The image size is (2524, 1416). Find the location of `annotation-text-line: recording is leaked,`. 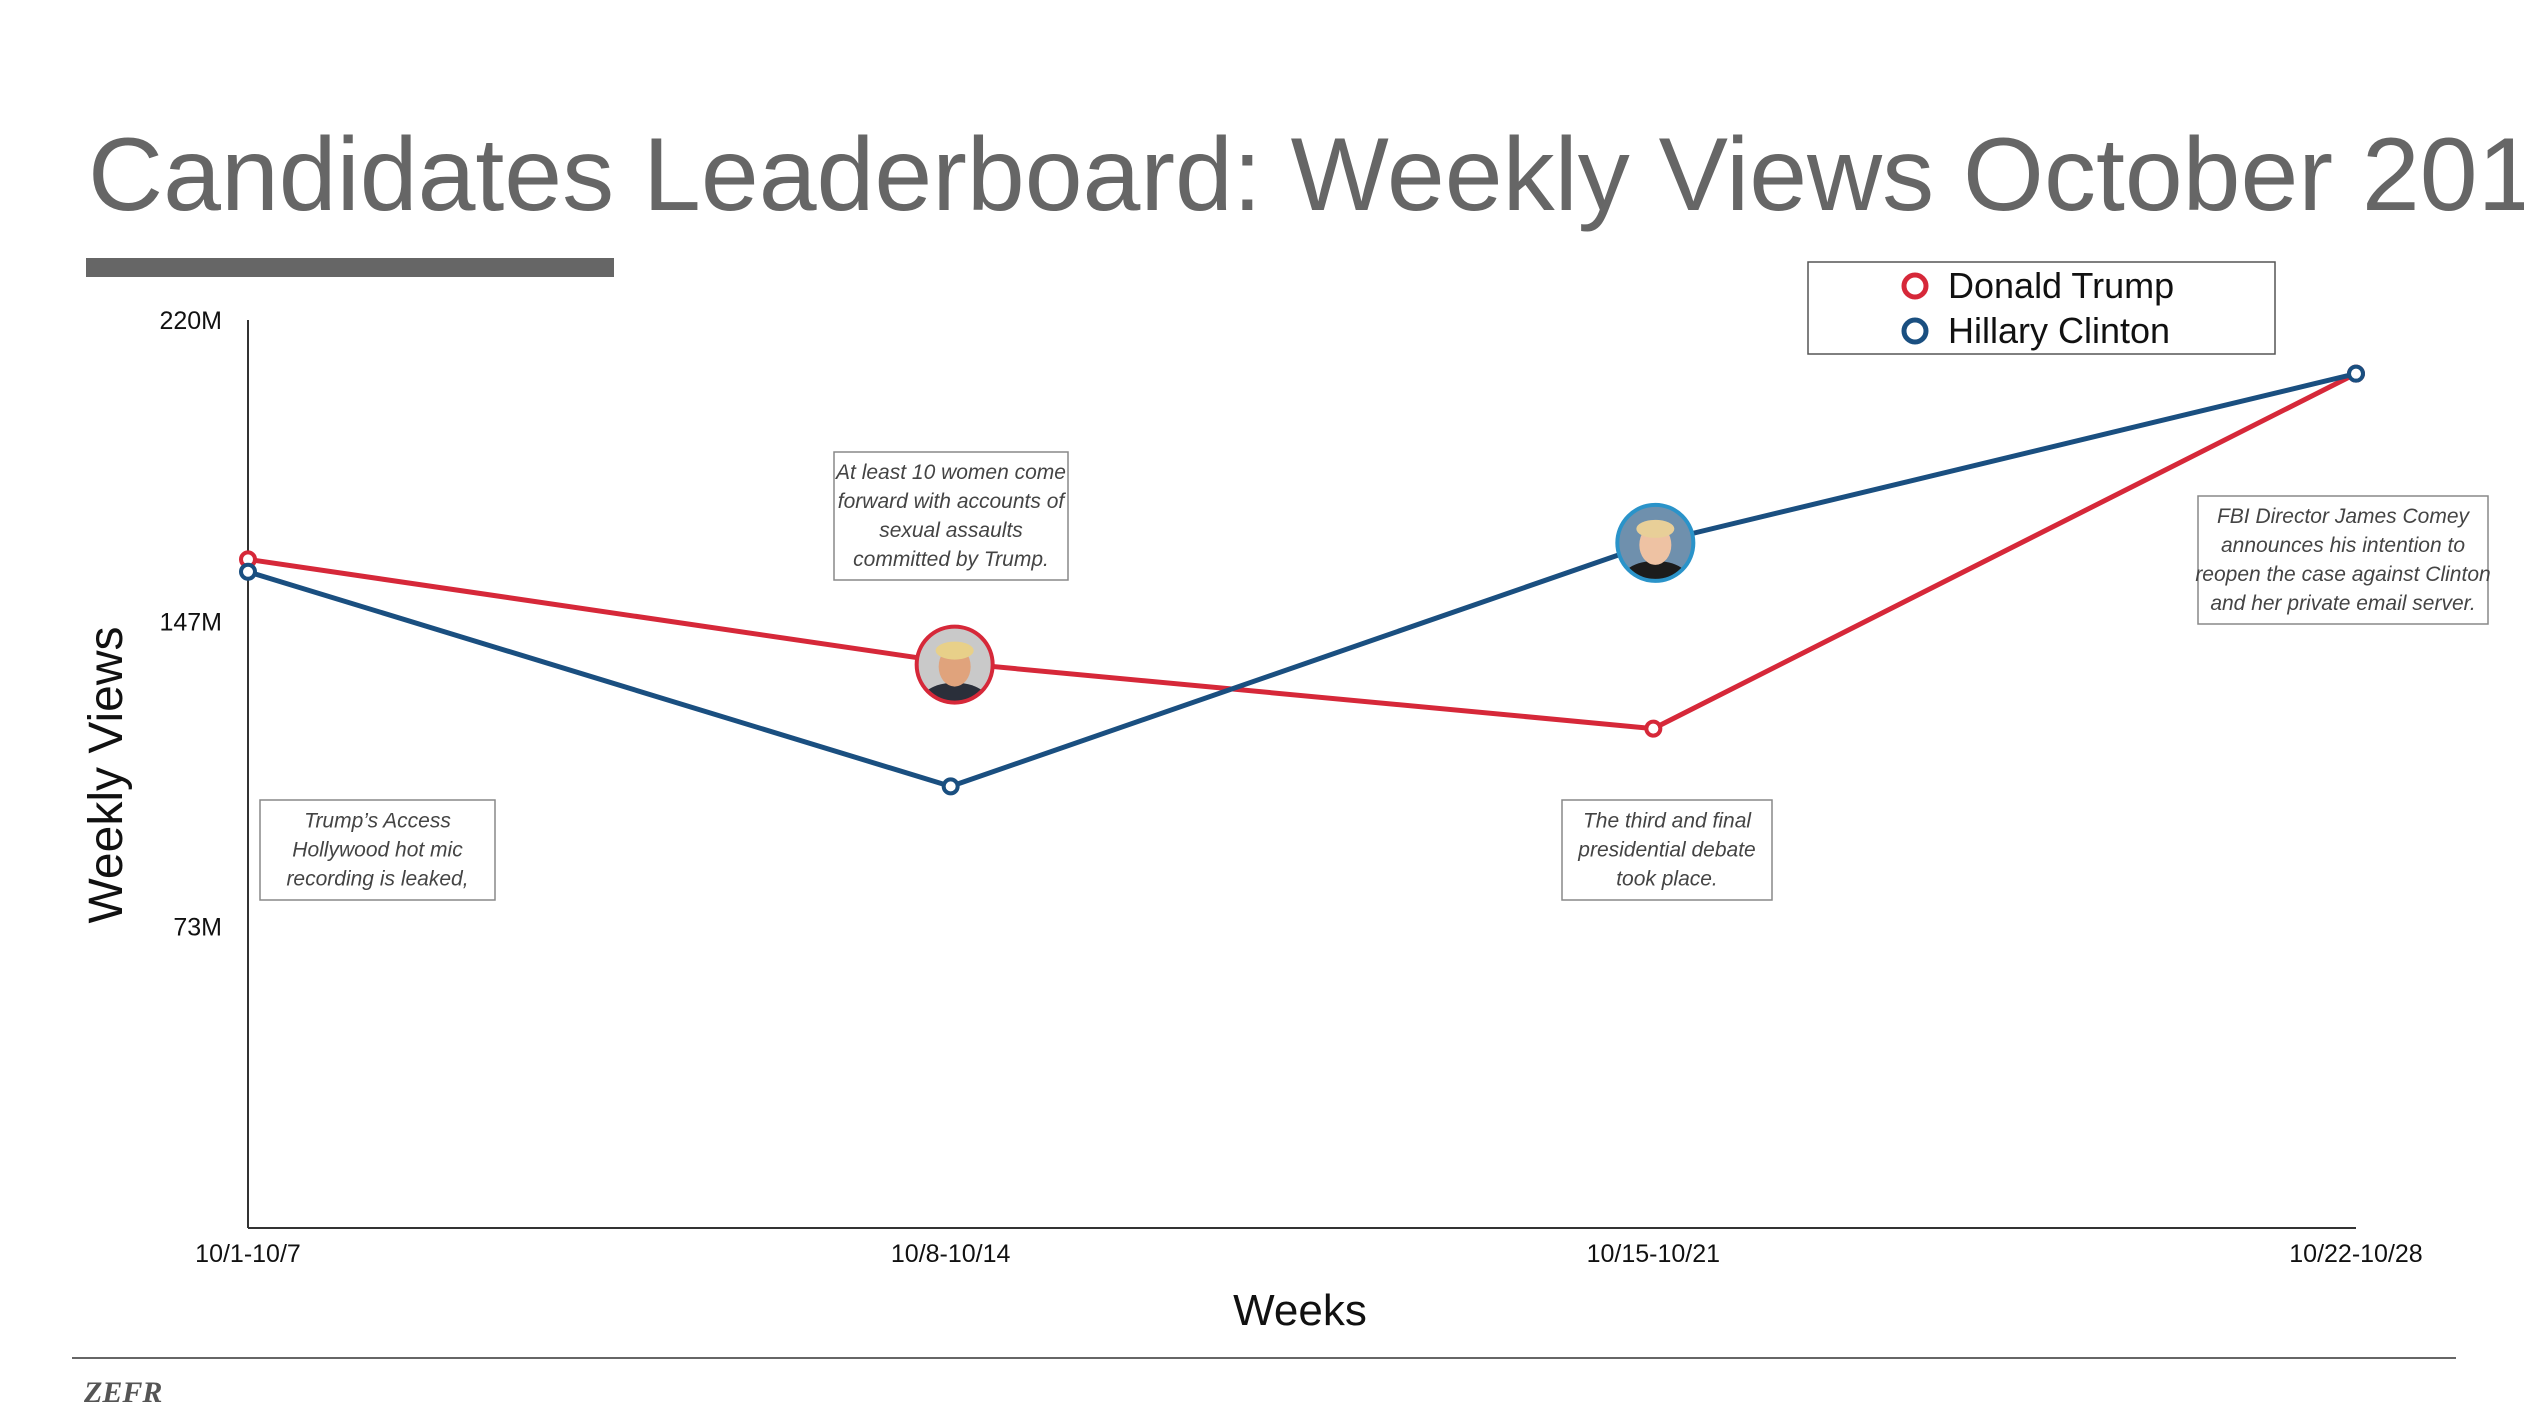

annotation-text-line: recording is leaked, is located at coordinates (377, 879).